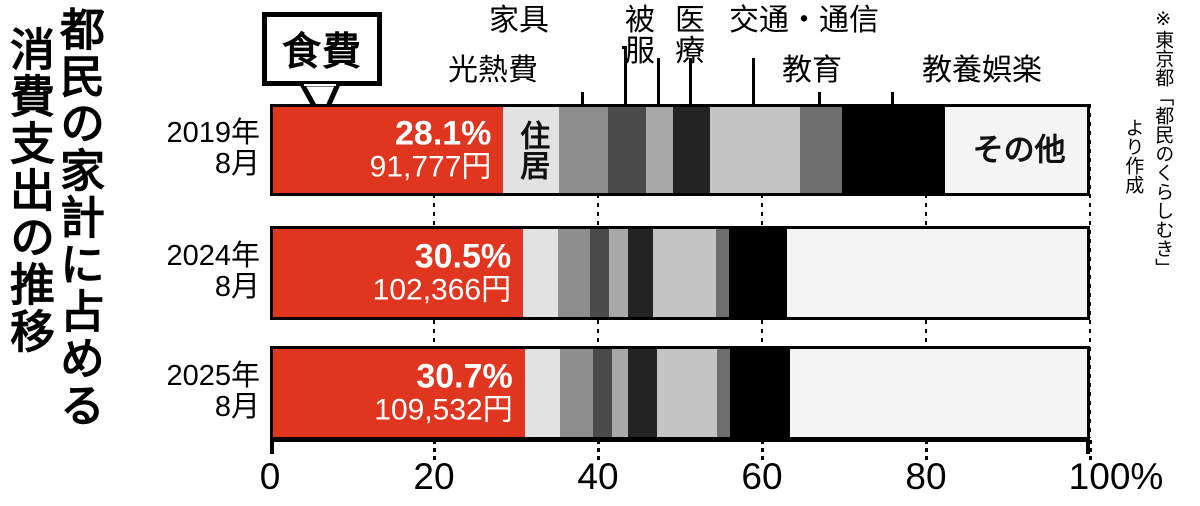  I want to click on x-axis-line, so click(680, 440).